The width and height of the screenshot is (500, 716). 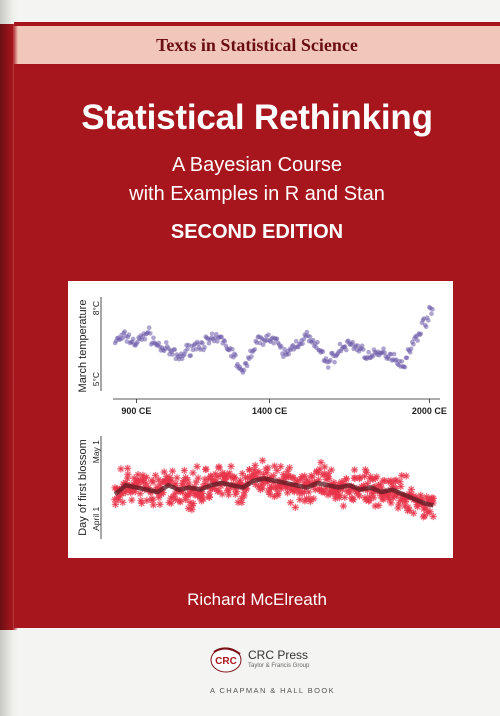 What do you see at coordinates (269, 411) in the screenshot?
I see `x-tick-label: 1400 CE` at bounding box center [269, 411].